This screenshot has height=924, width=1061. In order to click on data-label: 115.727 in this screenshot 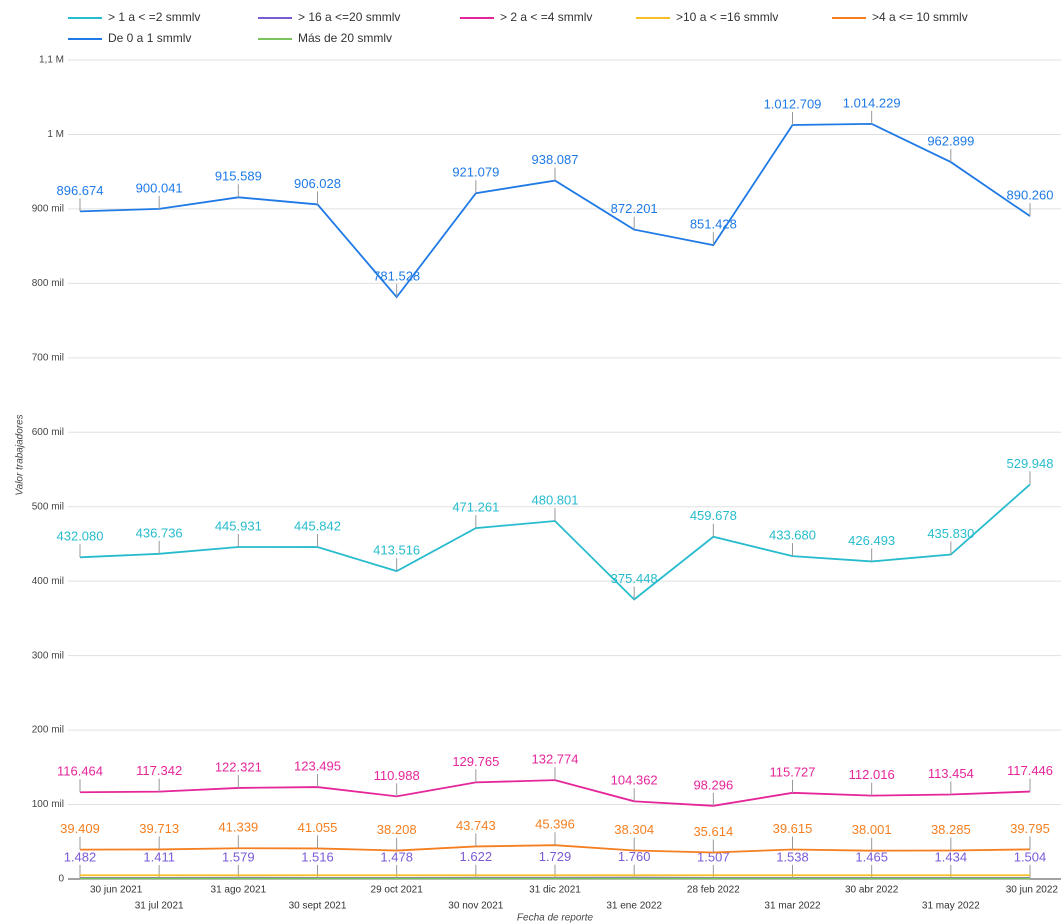, I will do `click(792, 771)`.